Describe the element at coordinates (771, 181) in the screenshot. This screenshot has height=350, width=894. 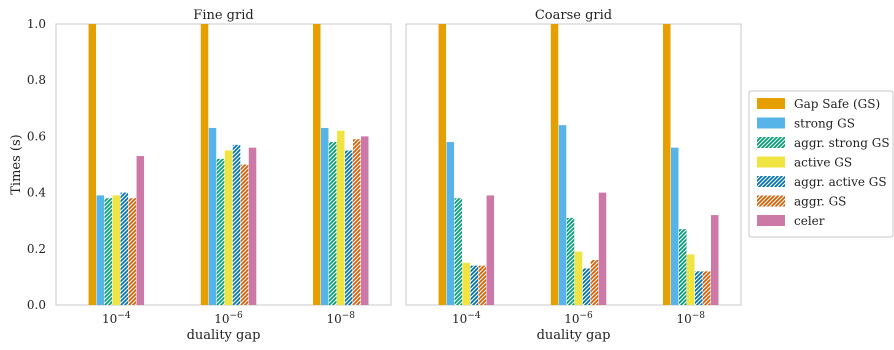
I see `legend-swatch-aggr-active-gs` at that location.